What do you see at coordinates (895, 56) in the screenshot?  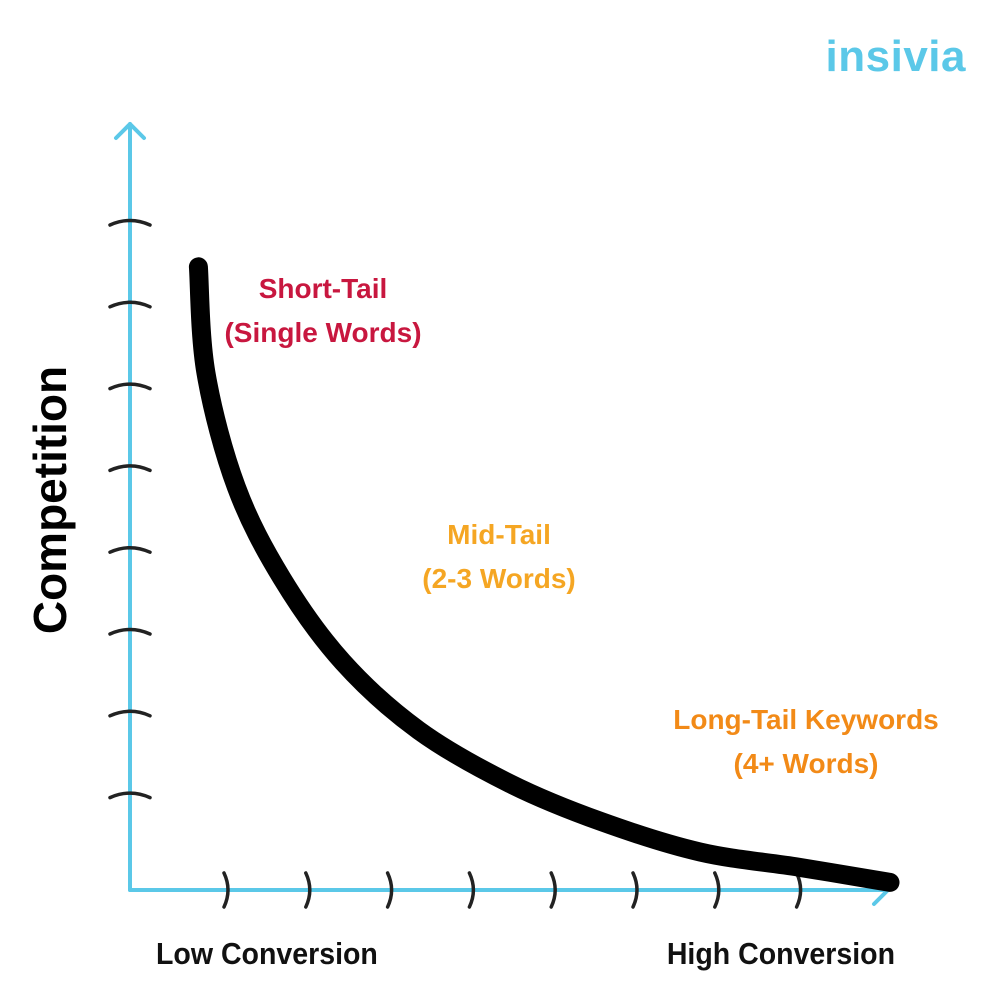 I see `insivia-logo: insivia` at bounding box center [895, 56].